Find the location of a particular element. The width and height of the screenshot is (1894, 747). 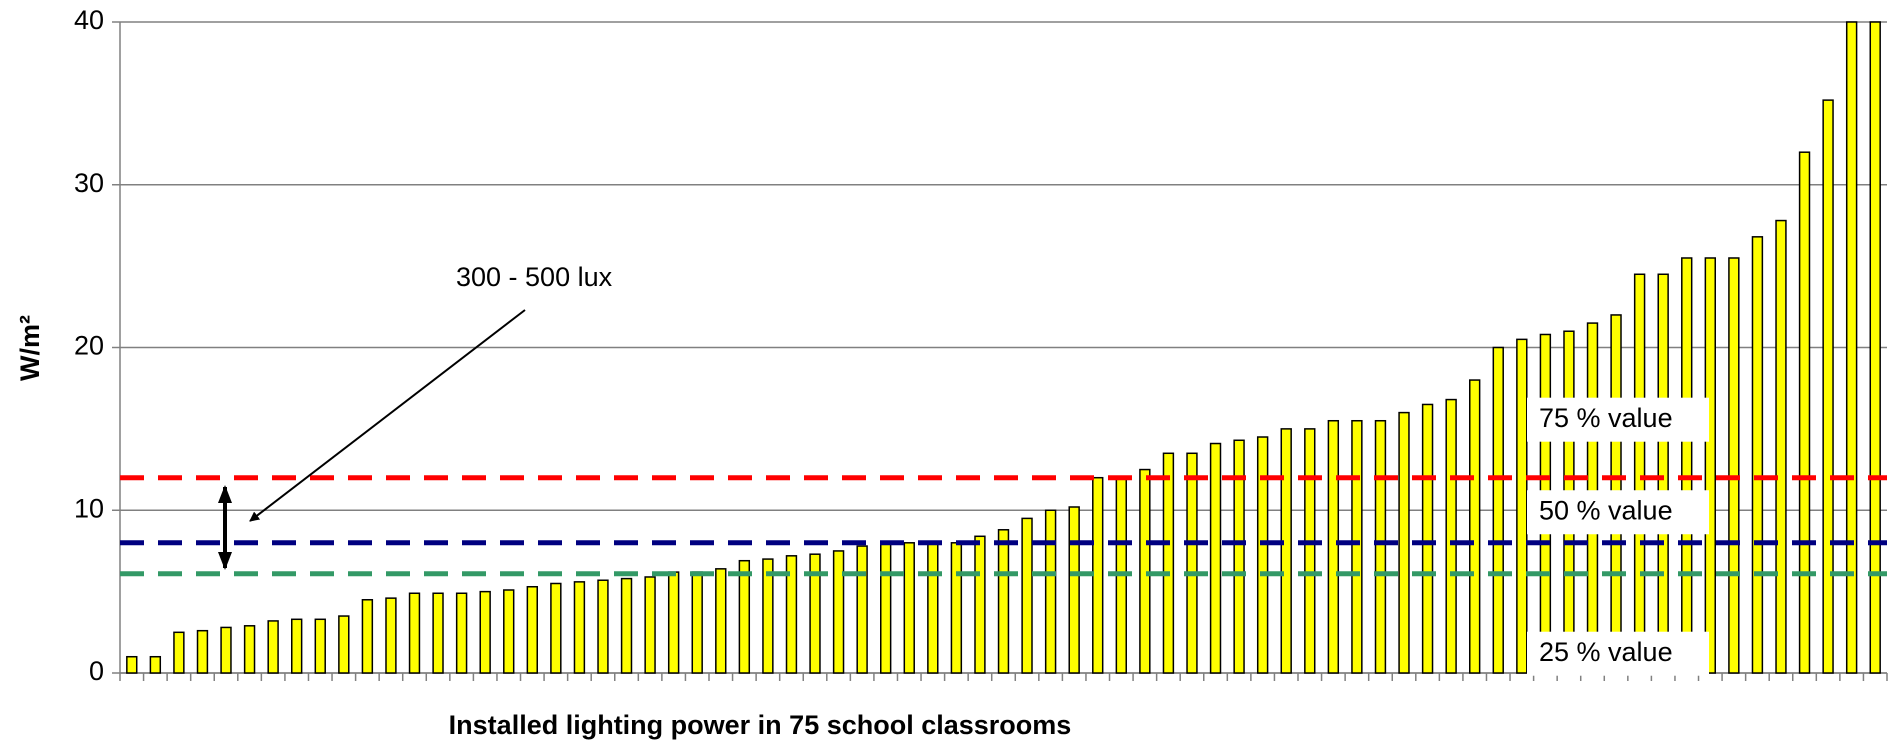

reference-label: 75 % value is located at coordinates (1606, 418).